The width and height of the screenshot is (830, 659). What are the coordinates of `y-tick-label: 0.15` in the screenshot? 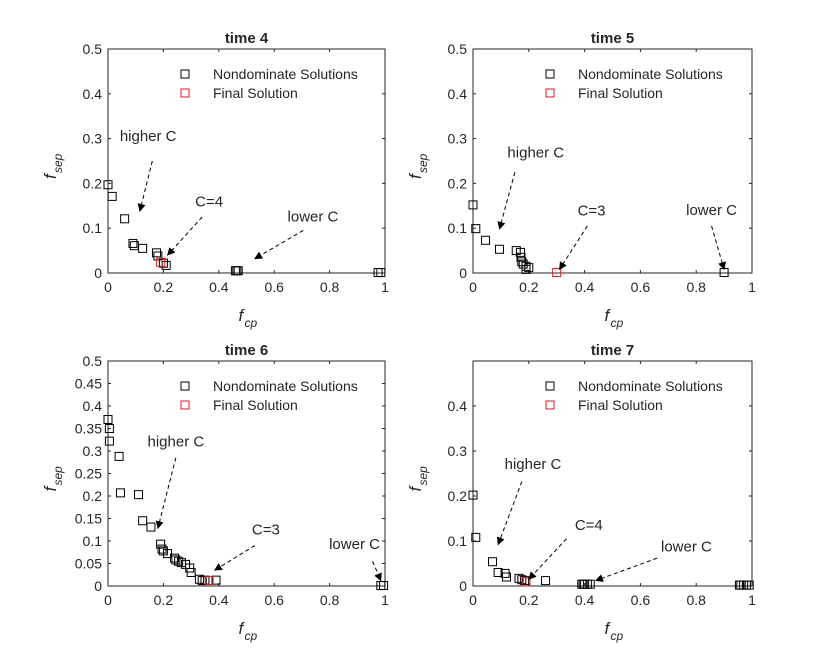 It's located at (88, 519).